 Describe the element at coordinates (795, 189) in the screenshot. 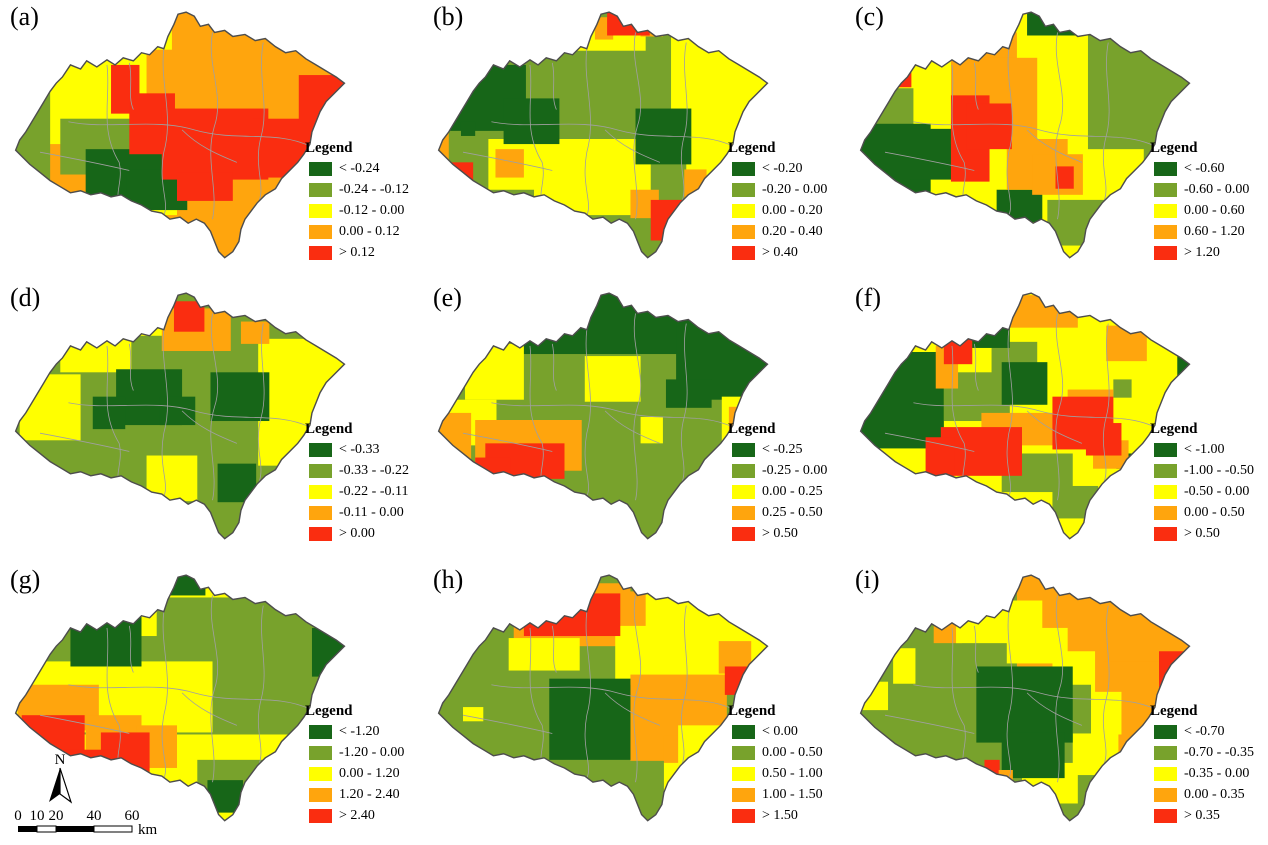

I see `legend-label: -0.20 - 0.00` at that location.